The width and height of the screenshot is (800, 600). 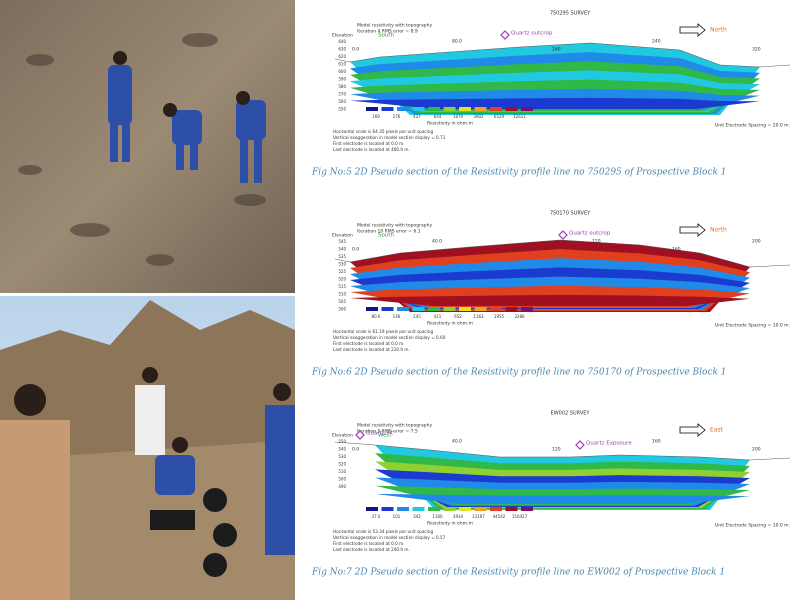 I want to click on elevation-tick: 570, so click(x=342, y=94).